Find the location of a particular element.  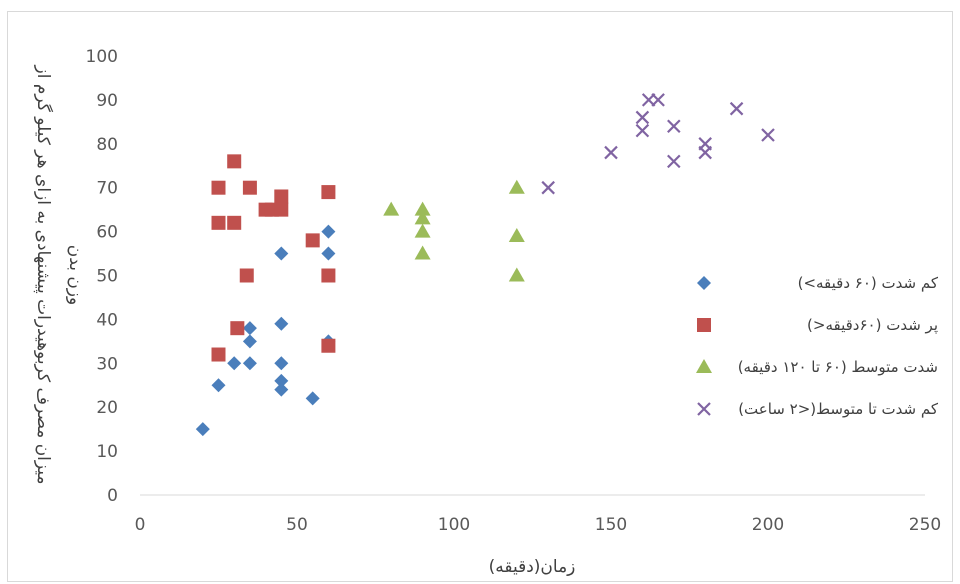

x-tick-label: 100 is located at coordinates (454, 525).